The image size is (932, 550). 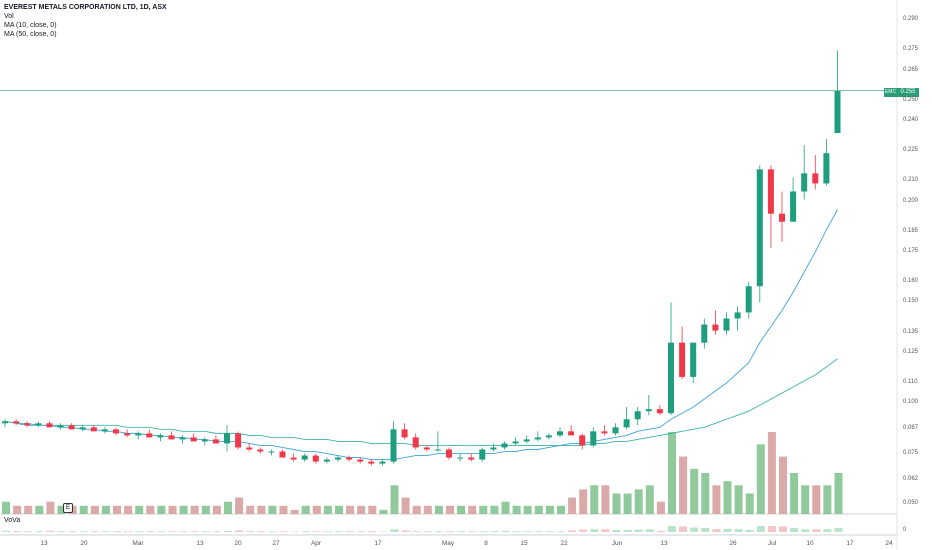 I want to click on ma50-indicator-label: MA (50, close, 0), so click(x=30, y=34).